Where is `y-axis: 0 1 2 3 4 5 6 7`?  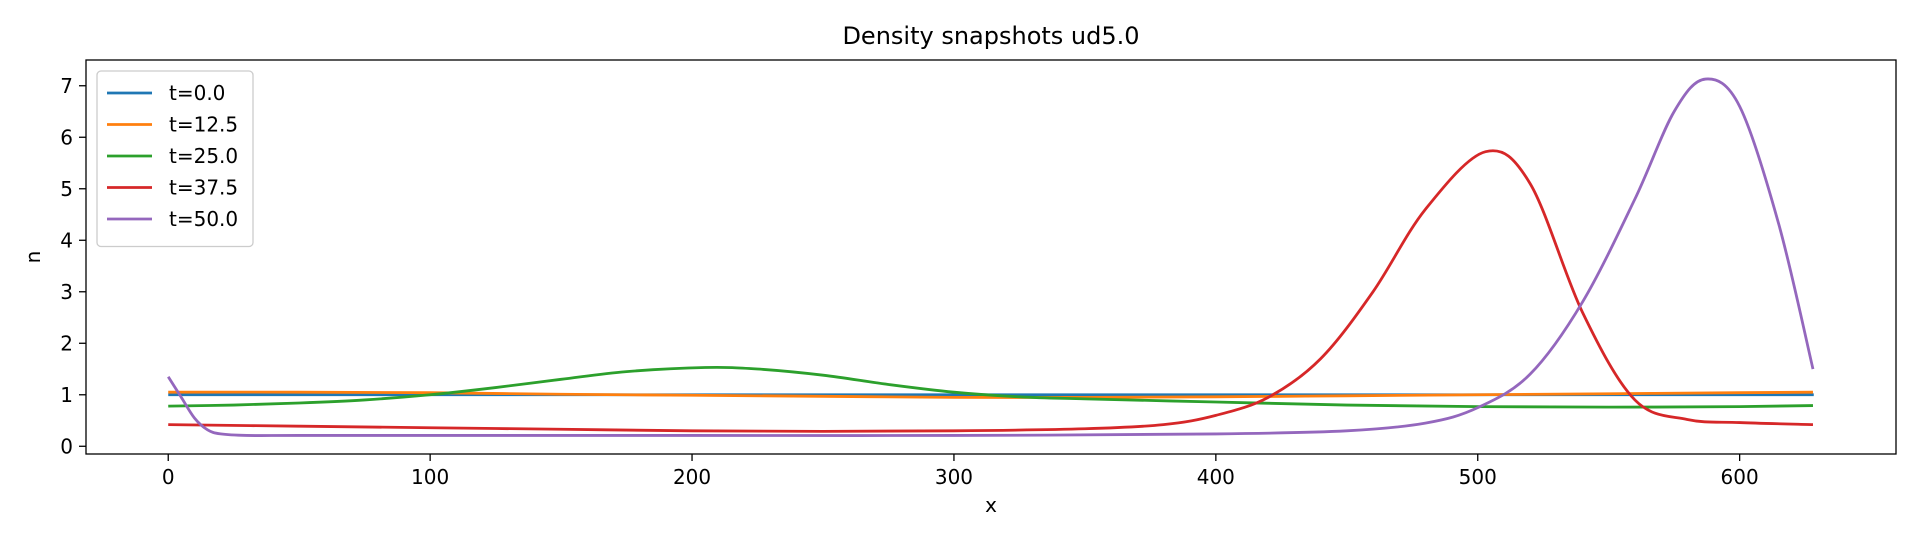 y-axis: 0 1 2 3 4 5 6 7 is located at coordinates (73, 266).